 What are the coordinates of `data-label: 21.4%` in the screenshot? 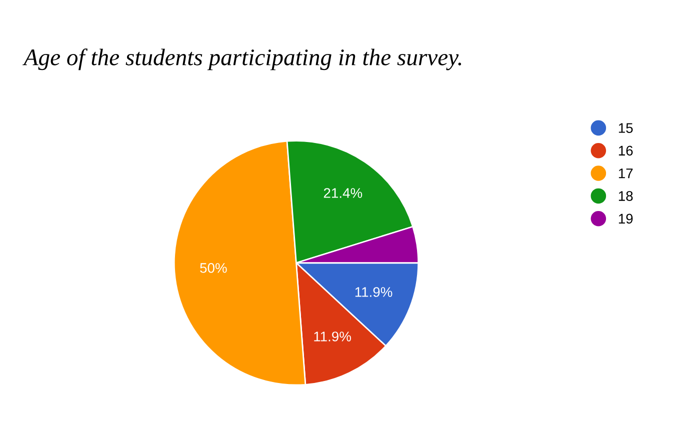 It's located at (343, 193).